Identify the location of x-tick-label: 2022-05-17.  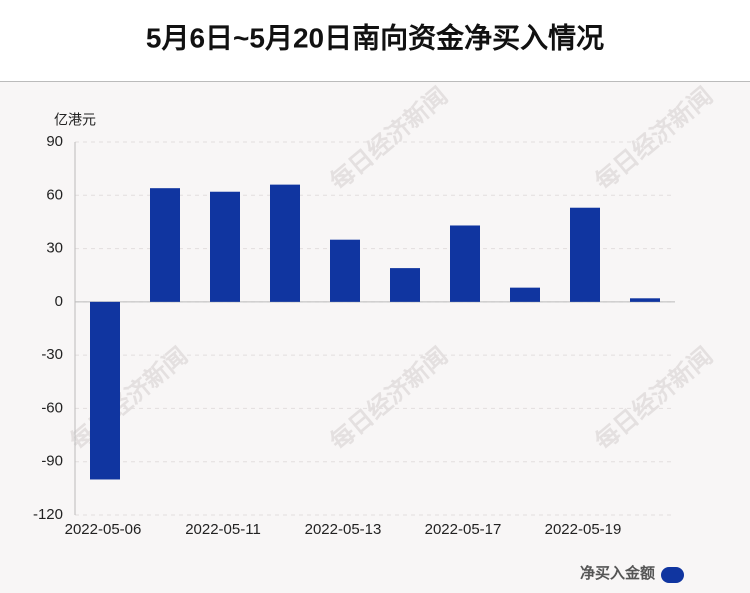
(463, 529).